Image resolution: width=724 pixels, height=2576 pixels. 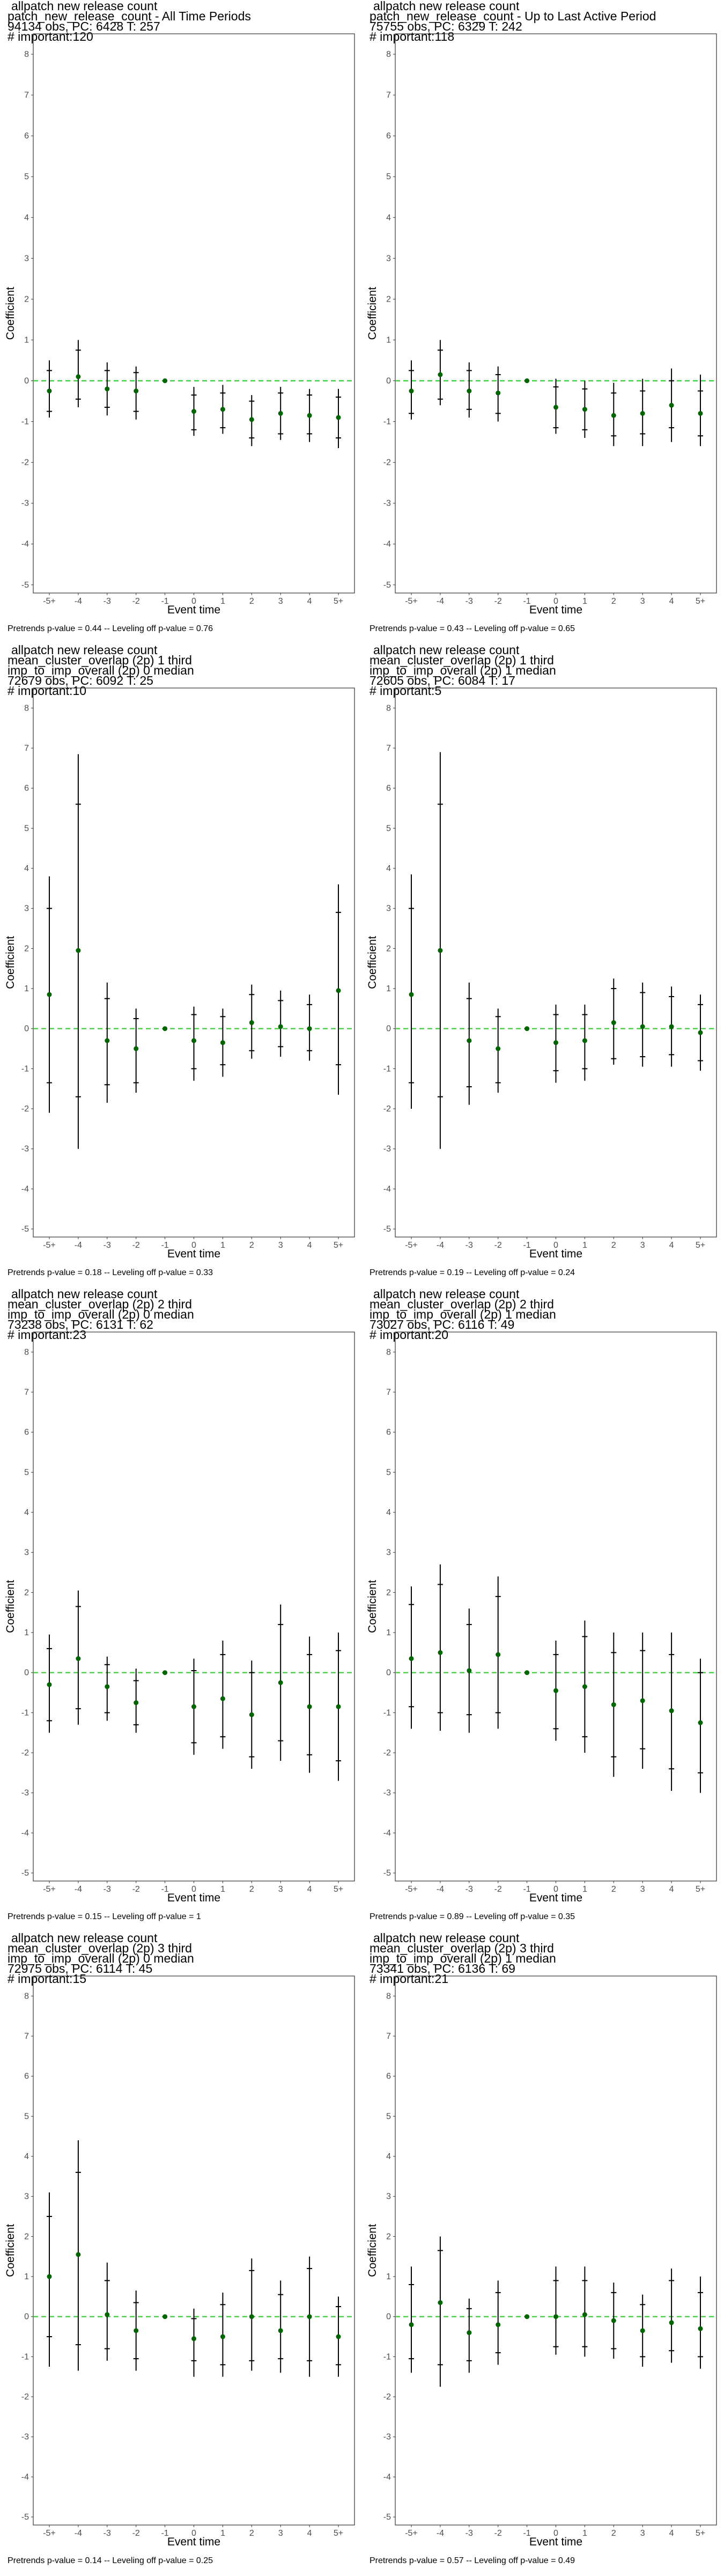 What do you see at coordinates (26, 1472) in the screenshot?
I see `y-tick-label: 5` at bounding box center [26, 1472].